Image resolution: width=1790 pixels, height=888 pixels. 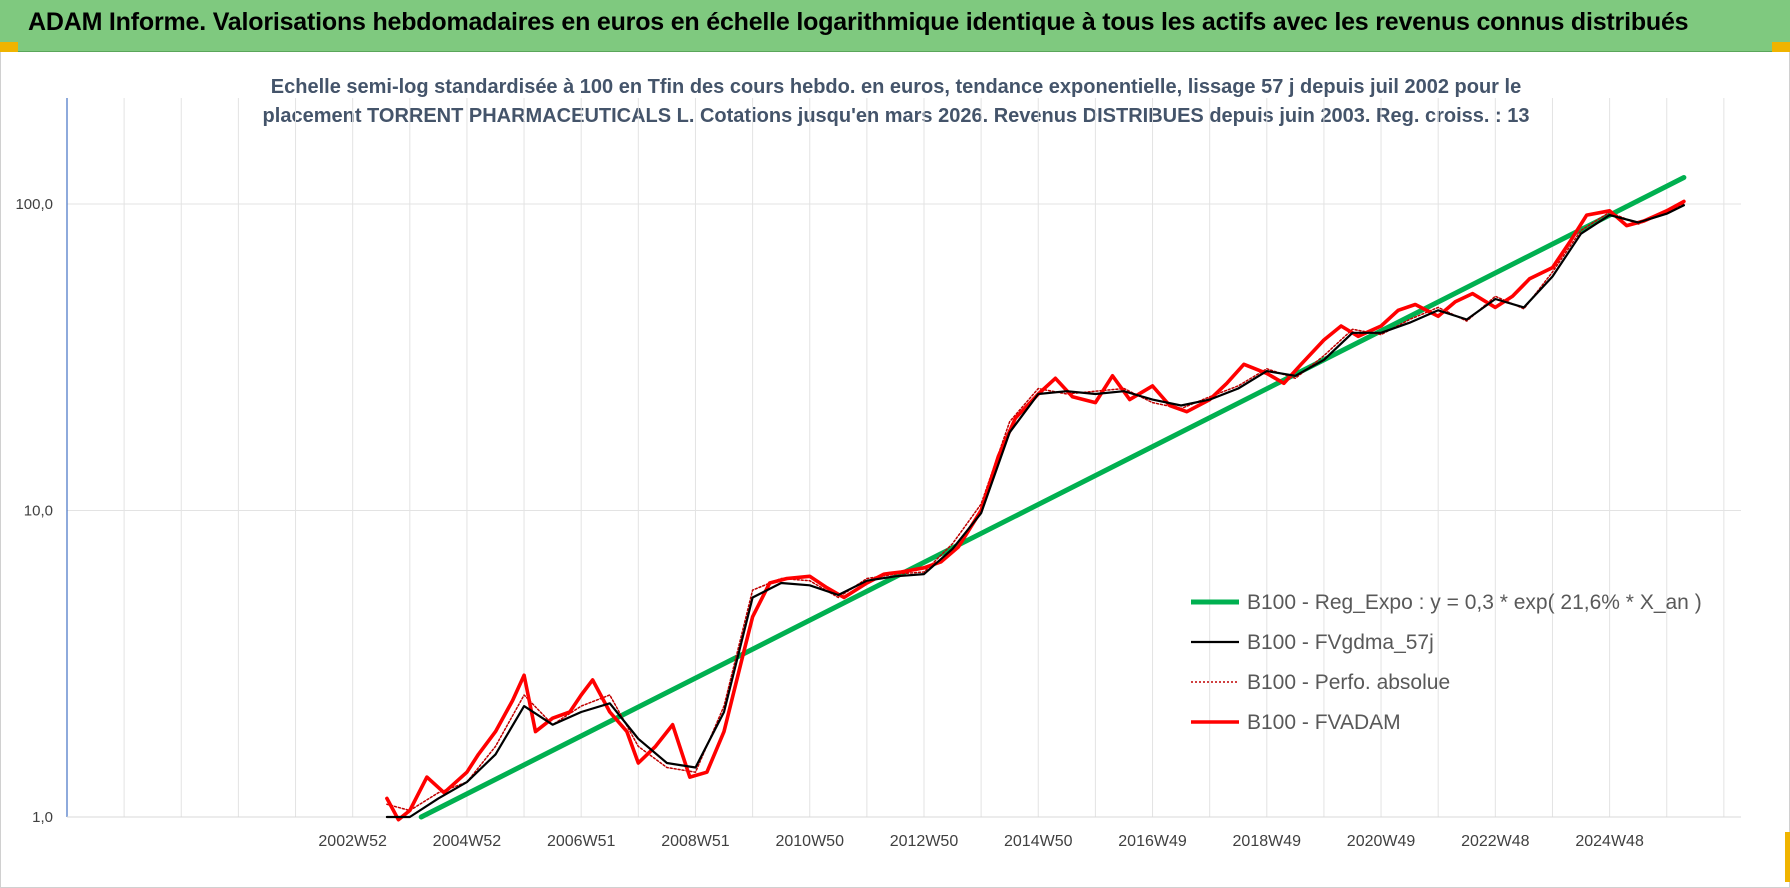 What do you see at coordinates (1340, 642) in the screenshot?
I see `legend-label-smooth: B100 - FVgdma_57j` at bounding box center [1340, 642].